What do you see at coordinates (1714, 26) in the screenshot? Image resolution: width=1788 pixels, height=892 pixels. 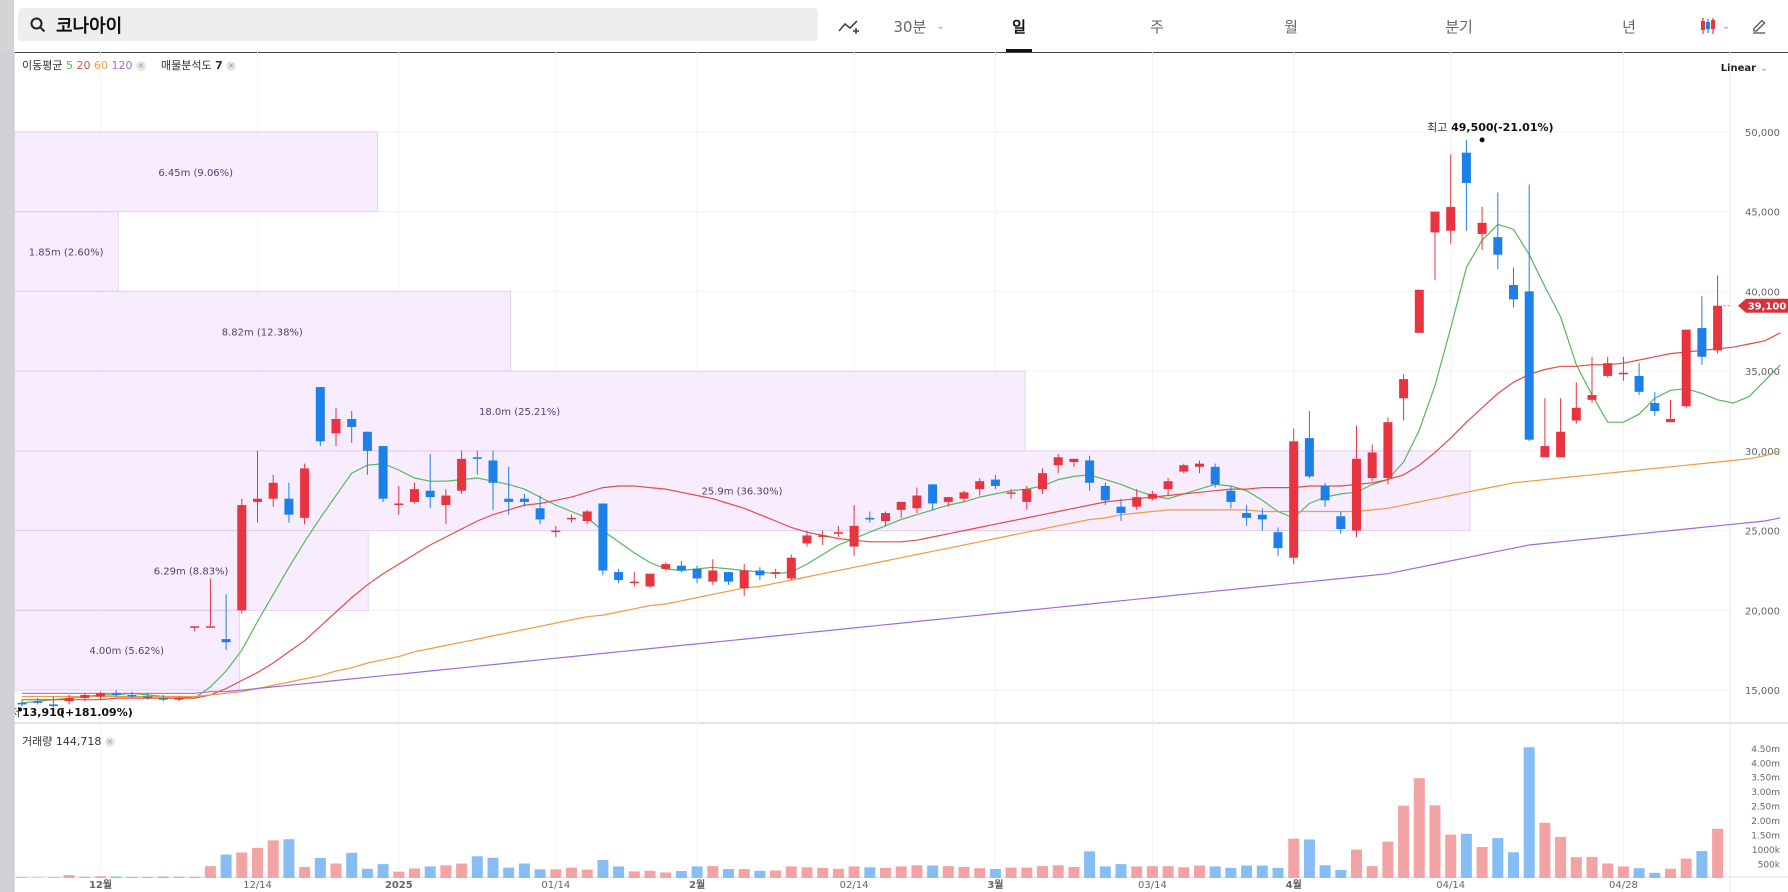 I see `candle-type-button: ⌄` at bounding box center [1714, 26].